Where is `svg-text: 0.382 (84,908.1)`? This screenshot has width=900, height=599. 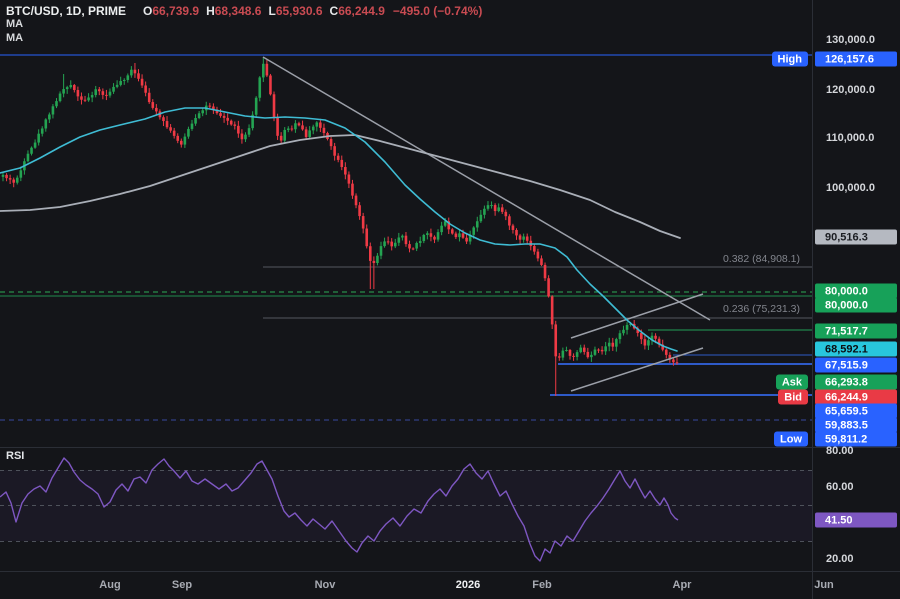
svg-text: 0.382 (84,908.1) is located at coordinates (761, 259).